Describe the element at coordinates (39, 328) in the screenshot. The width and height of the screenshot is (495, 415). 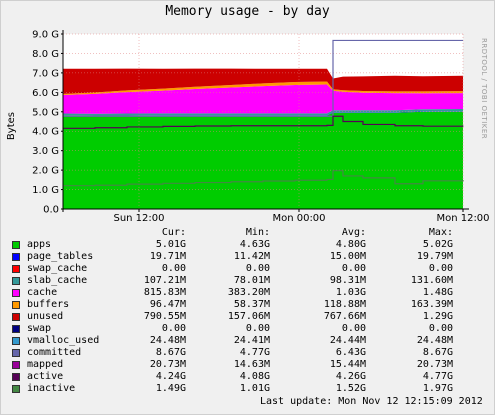
I see `legend-label: swap` at that location.